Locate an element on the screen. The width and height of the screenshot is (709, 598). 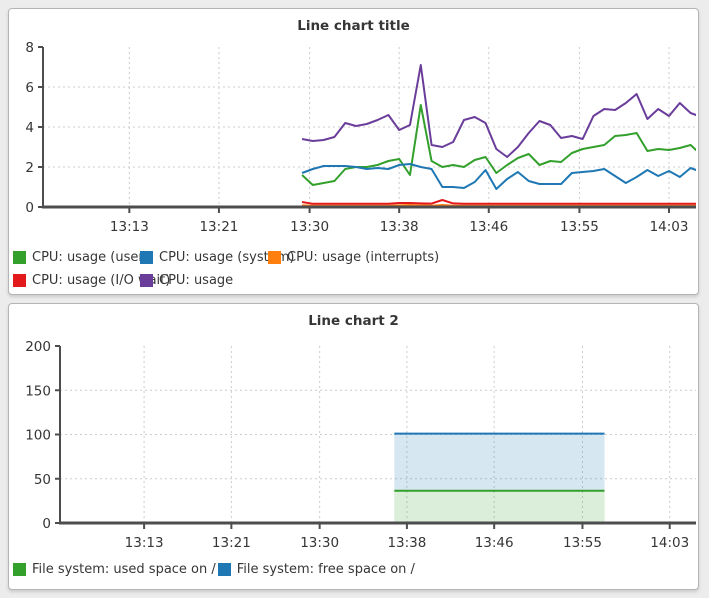
legend-item-cpu-iowait: CPU: usage (I/O wait) is located at coordinates (91, 280).